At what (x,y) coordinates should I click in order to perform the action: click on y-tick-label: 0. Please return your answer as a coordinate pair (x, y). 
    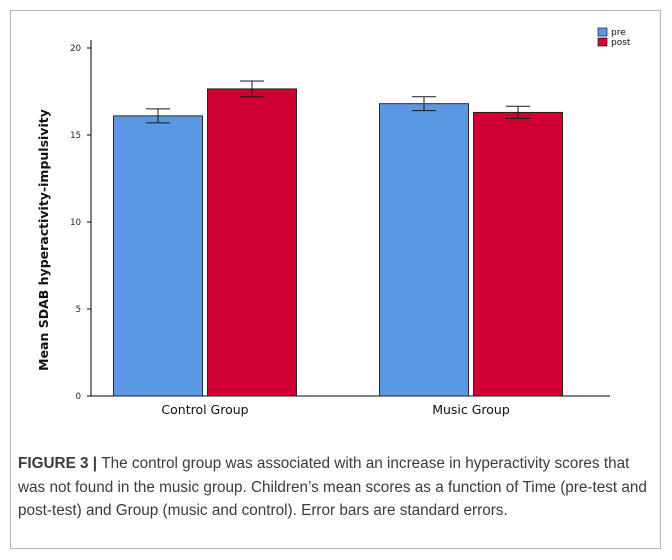
    Looking at the image, I should click on (78, 397).